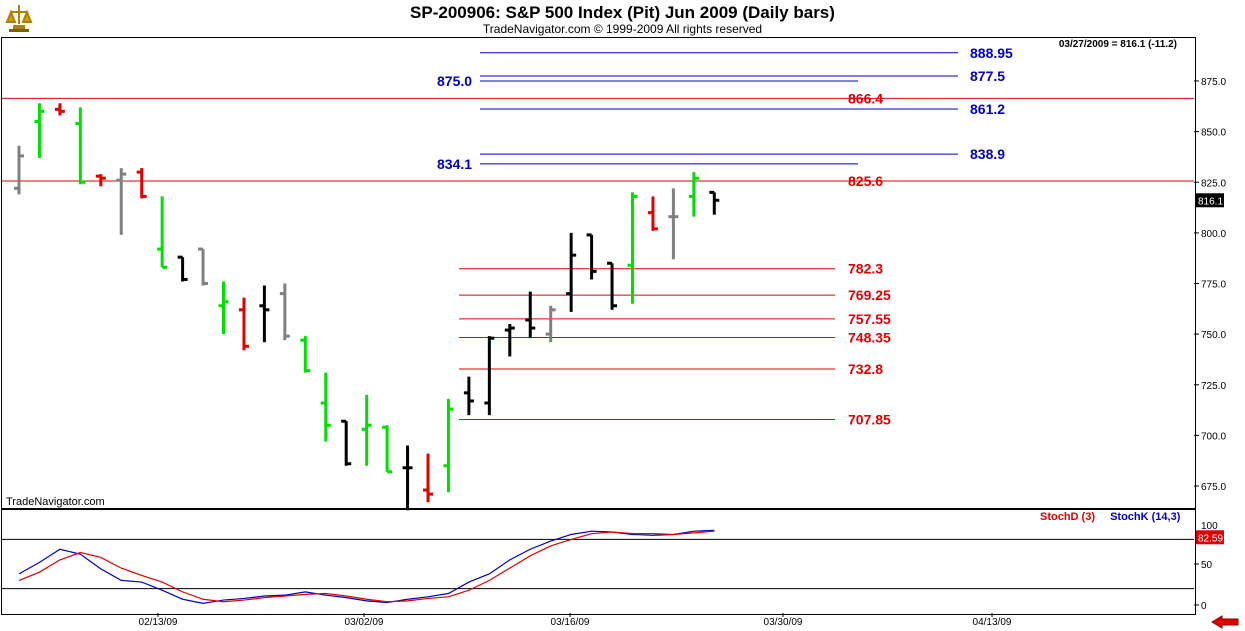 The height and width of the screenshot is (631, 1245). What do you see at coordinates (869, 319) in the screenshot?
I see `red-level-label: 757.55` at bounding box center [869, 319].